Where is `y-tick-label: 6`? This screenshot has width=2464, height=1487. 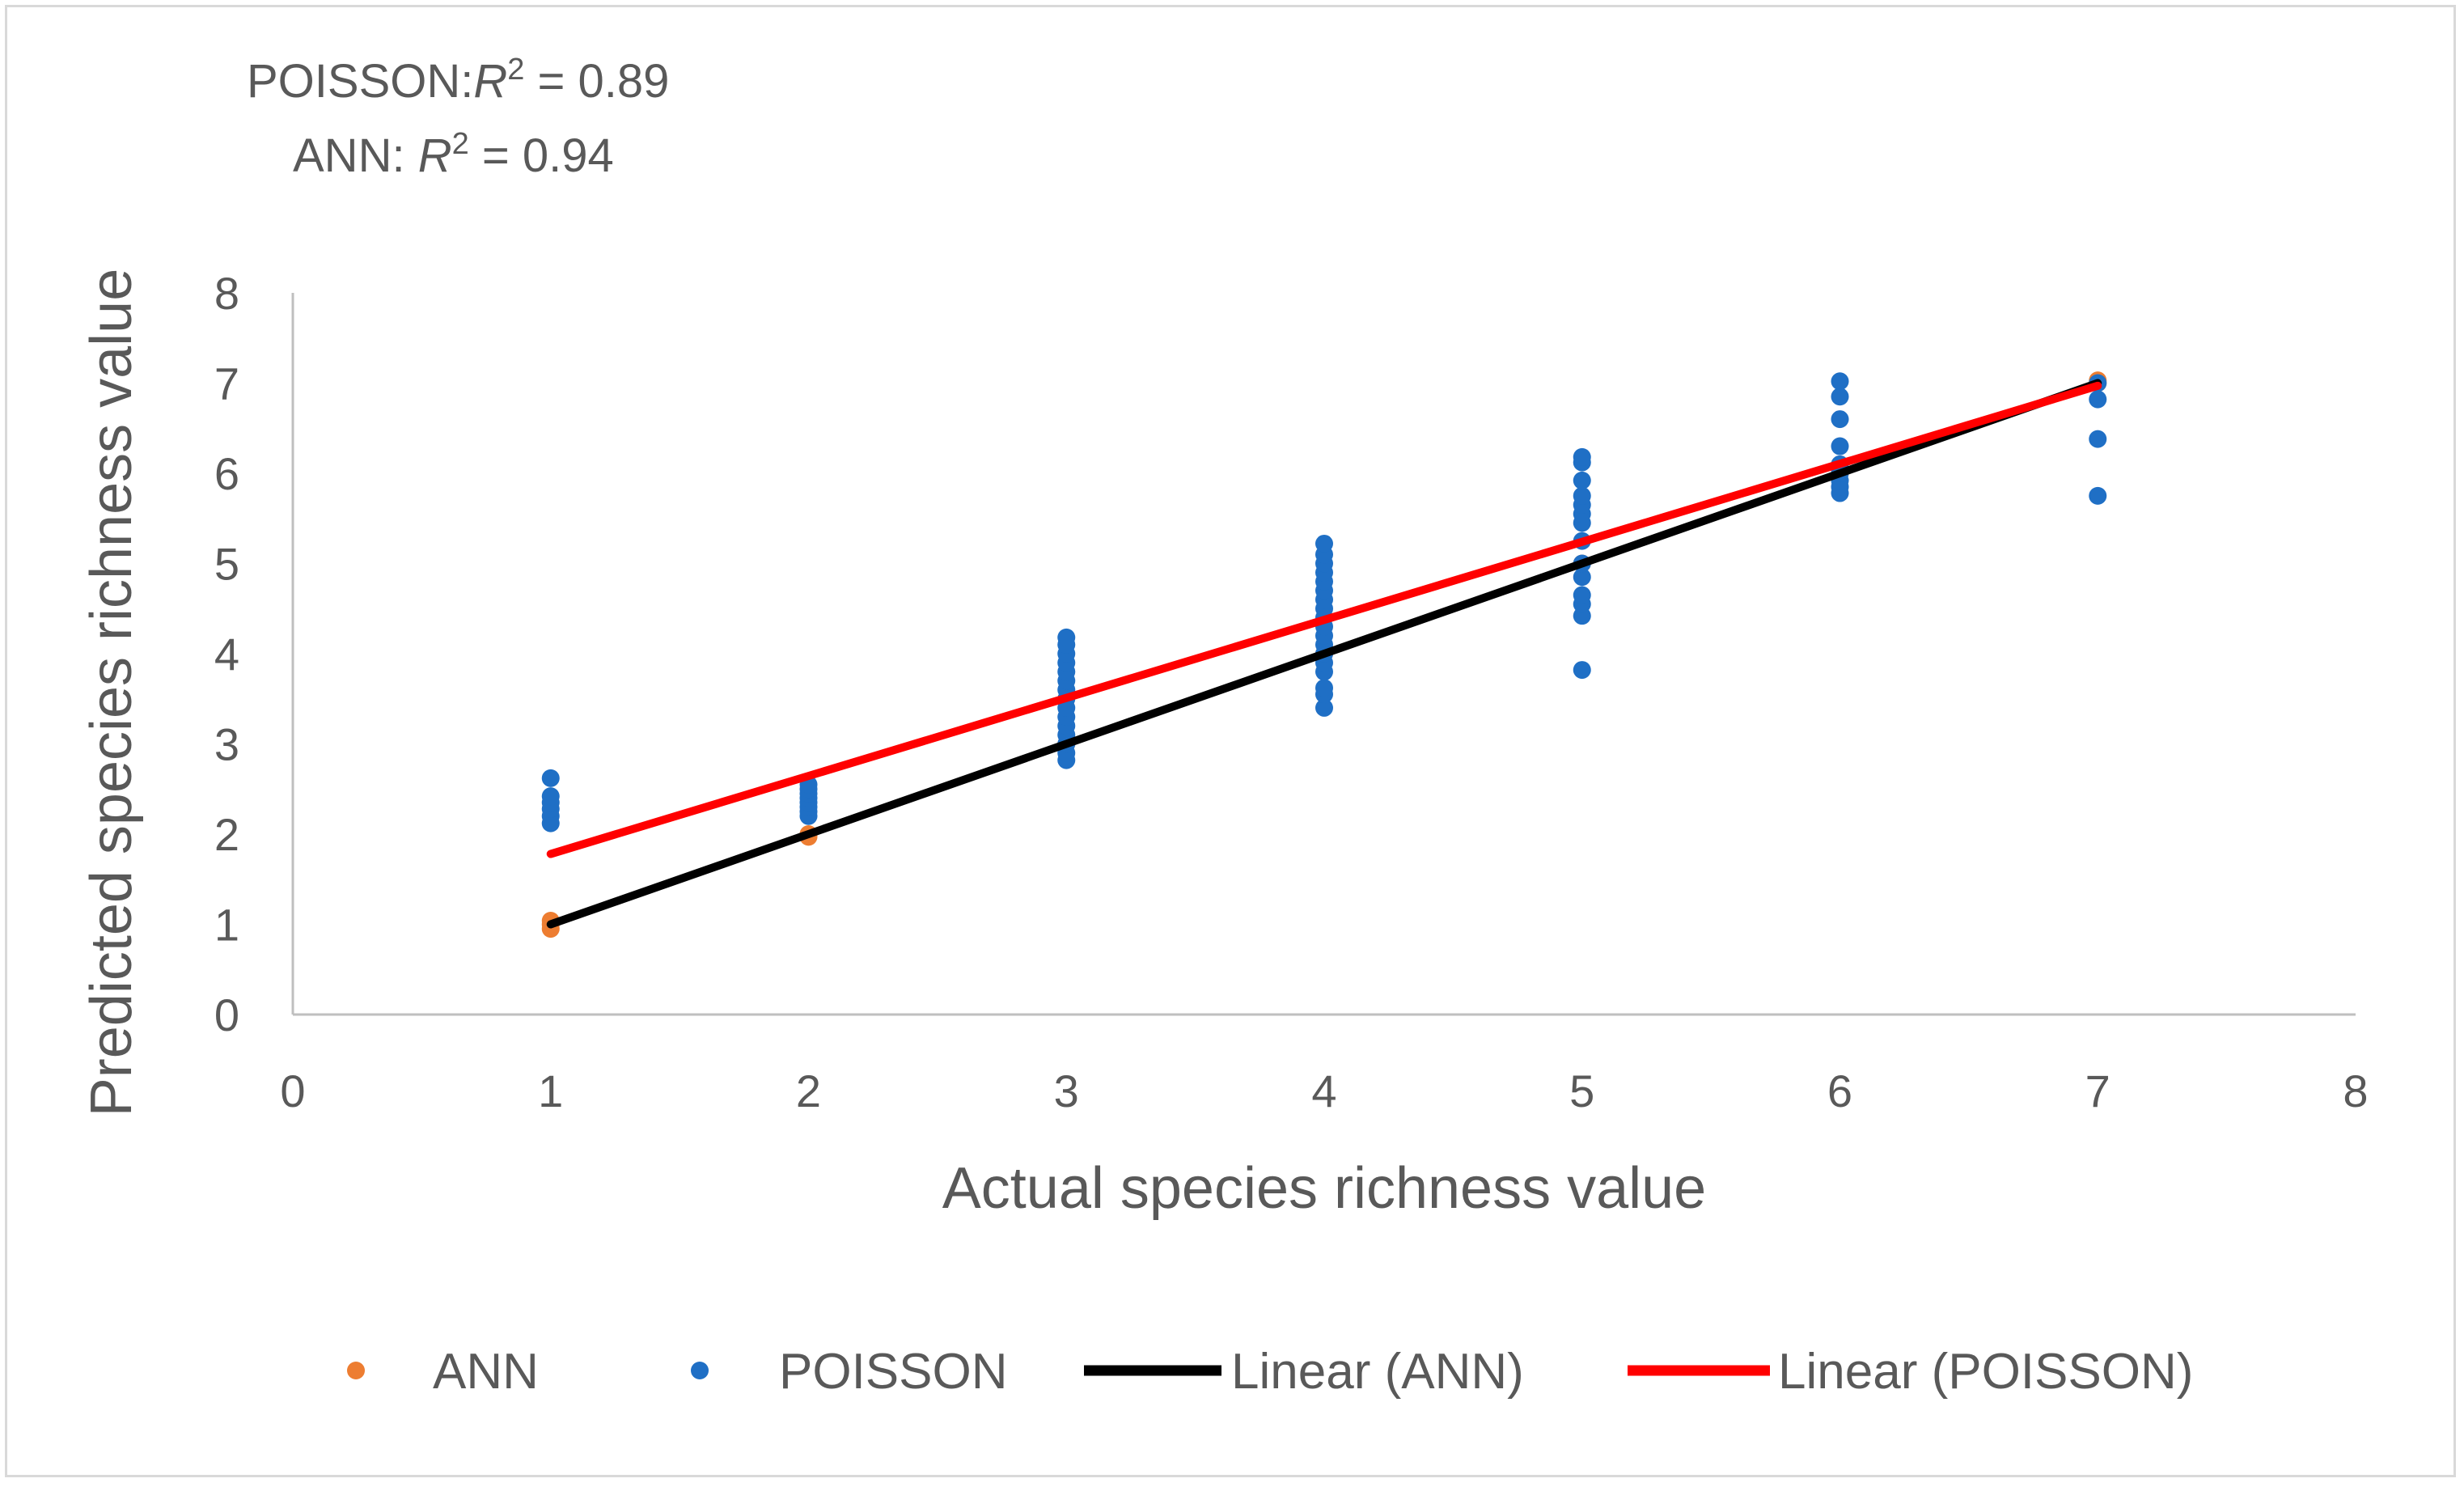
y-tick-label: 6 is located at coordinates (226, 473).